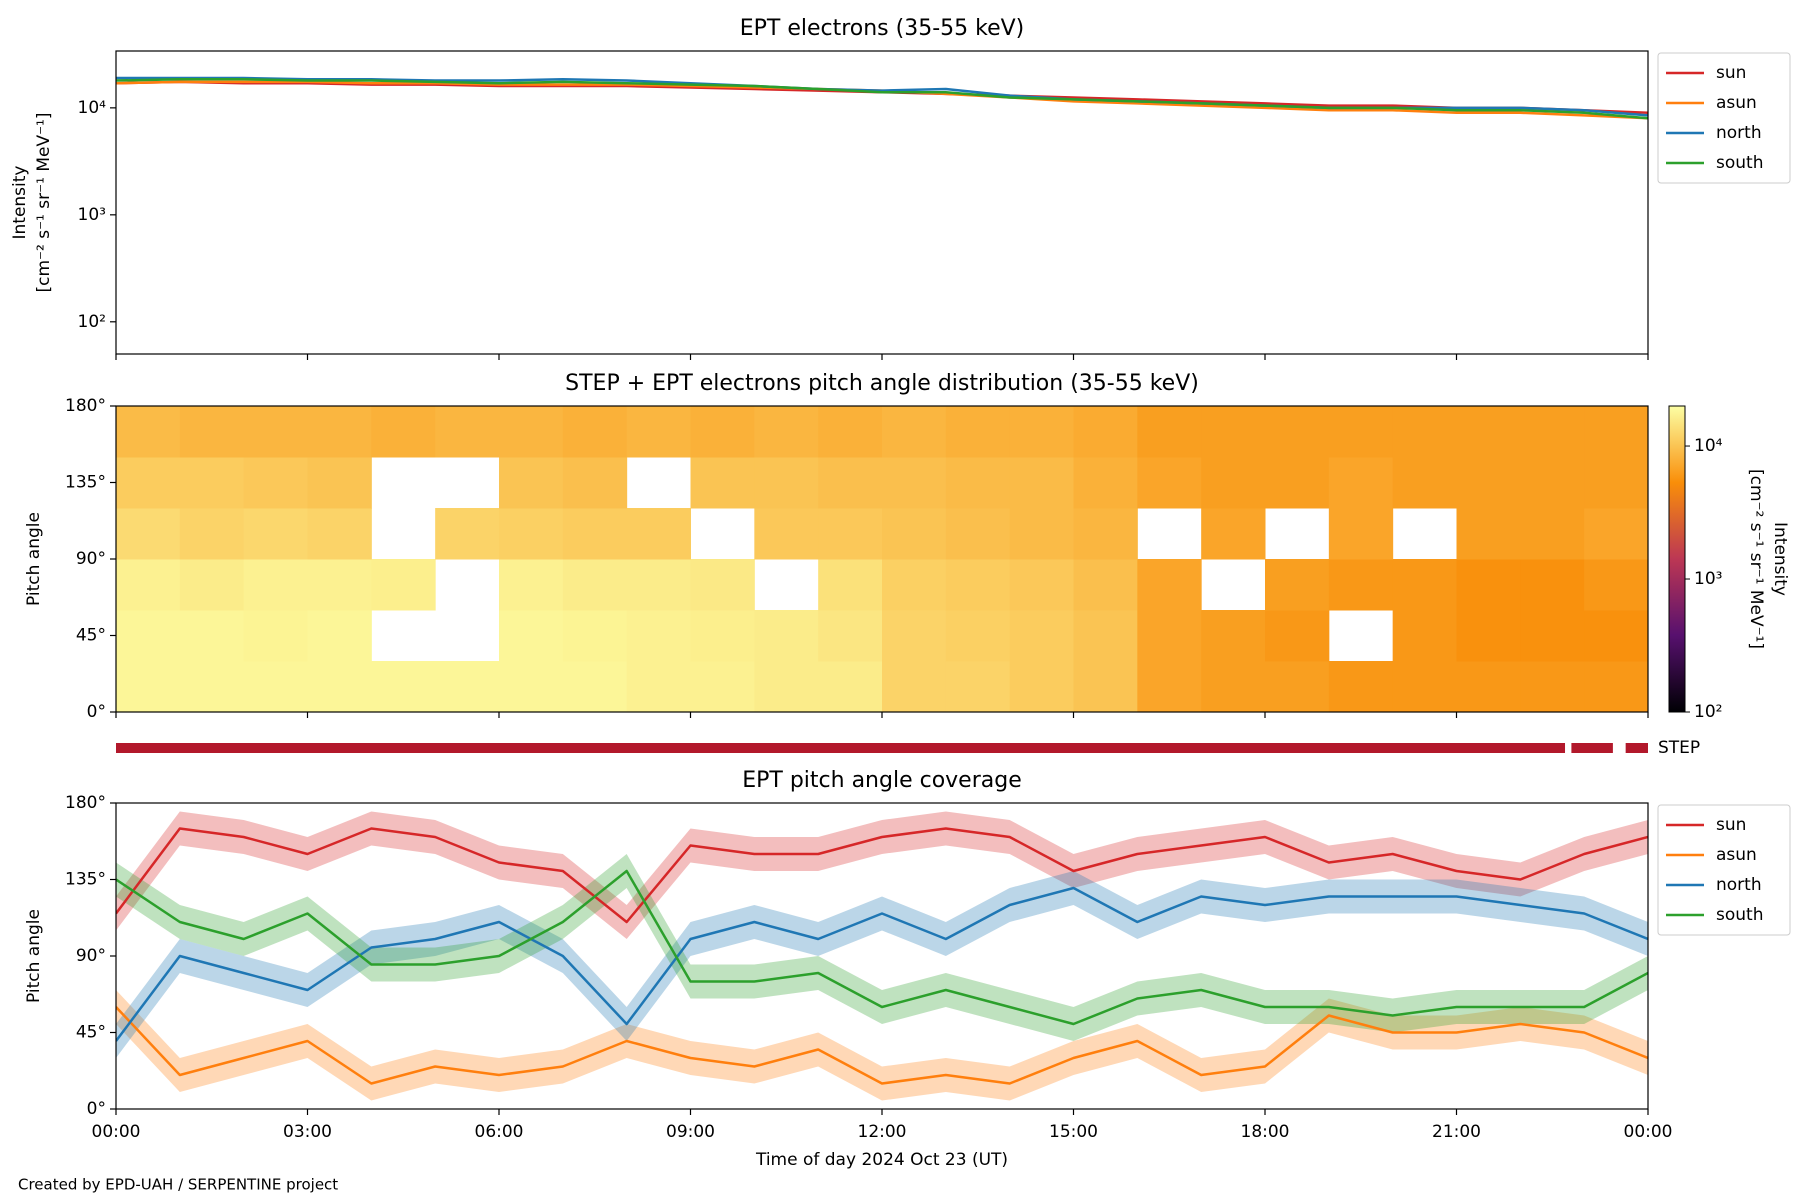  Describe the element at coordinates (92, 108) in the screenshot. I see `y-tick-label: 10⁴` at that location.